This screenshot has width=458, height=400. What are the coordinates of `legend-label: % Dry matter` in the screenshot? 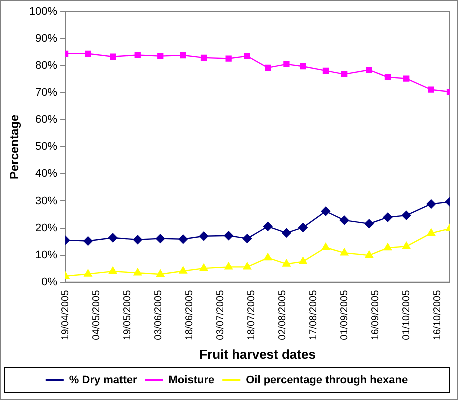 It's located at (103, 380).